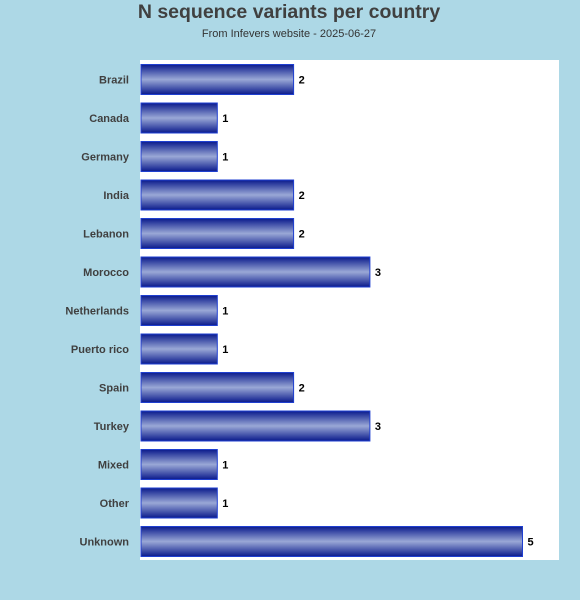 The image size is (580, 600). I want to click on bar-germany, so click(179, 156).